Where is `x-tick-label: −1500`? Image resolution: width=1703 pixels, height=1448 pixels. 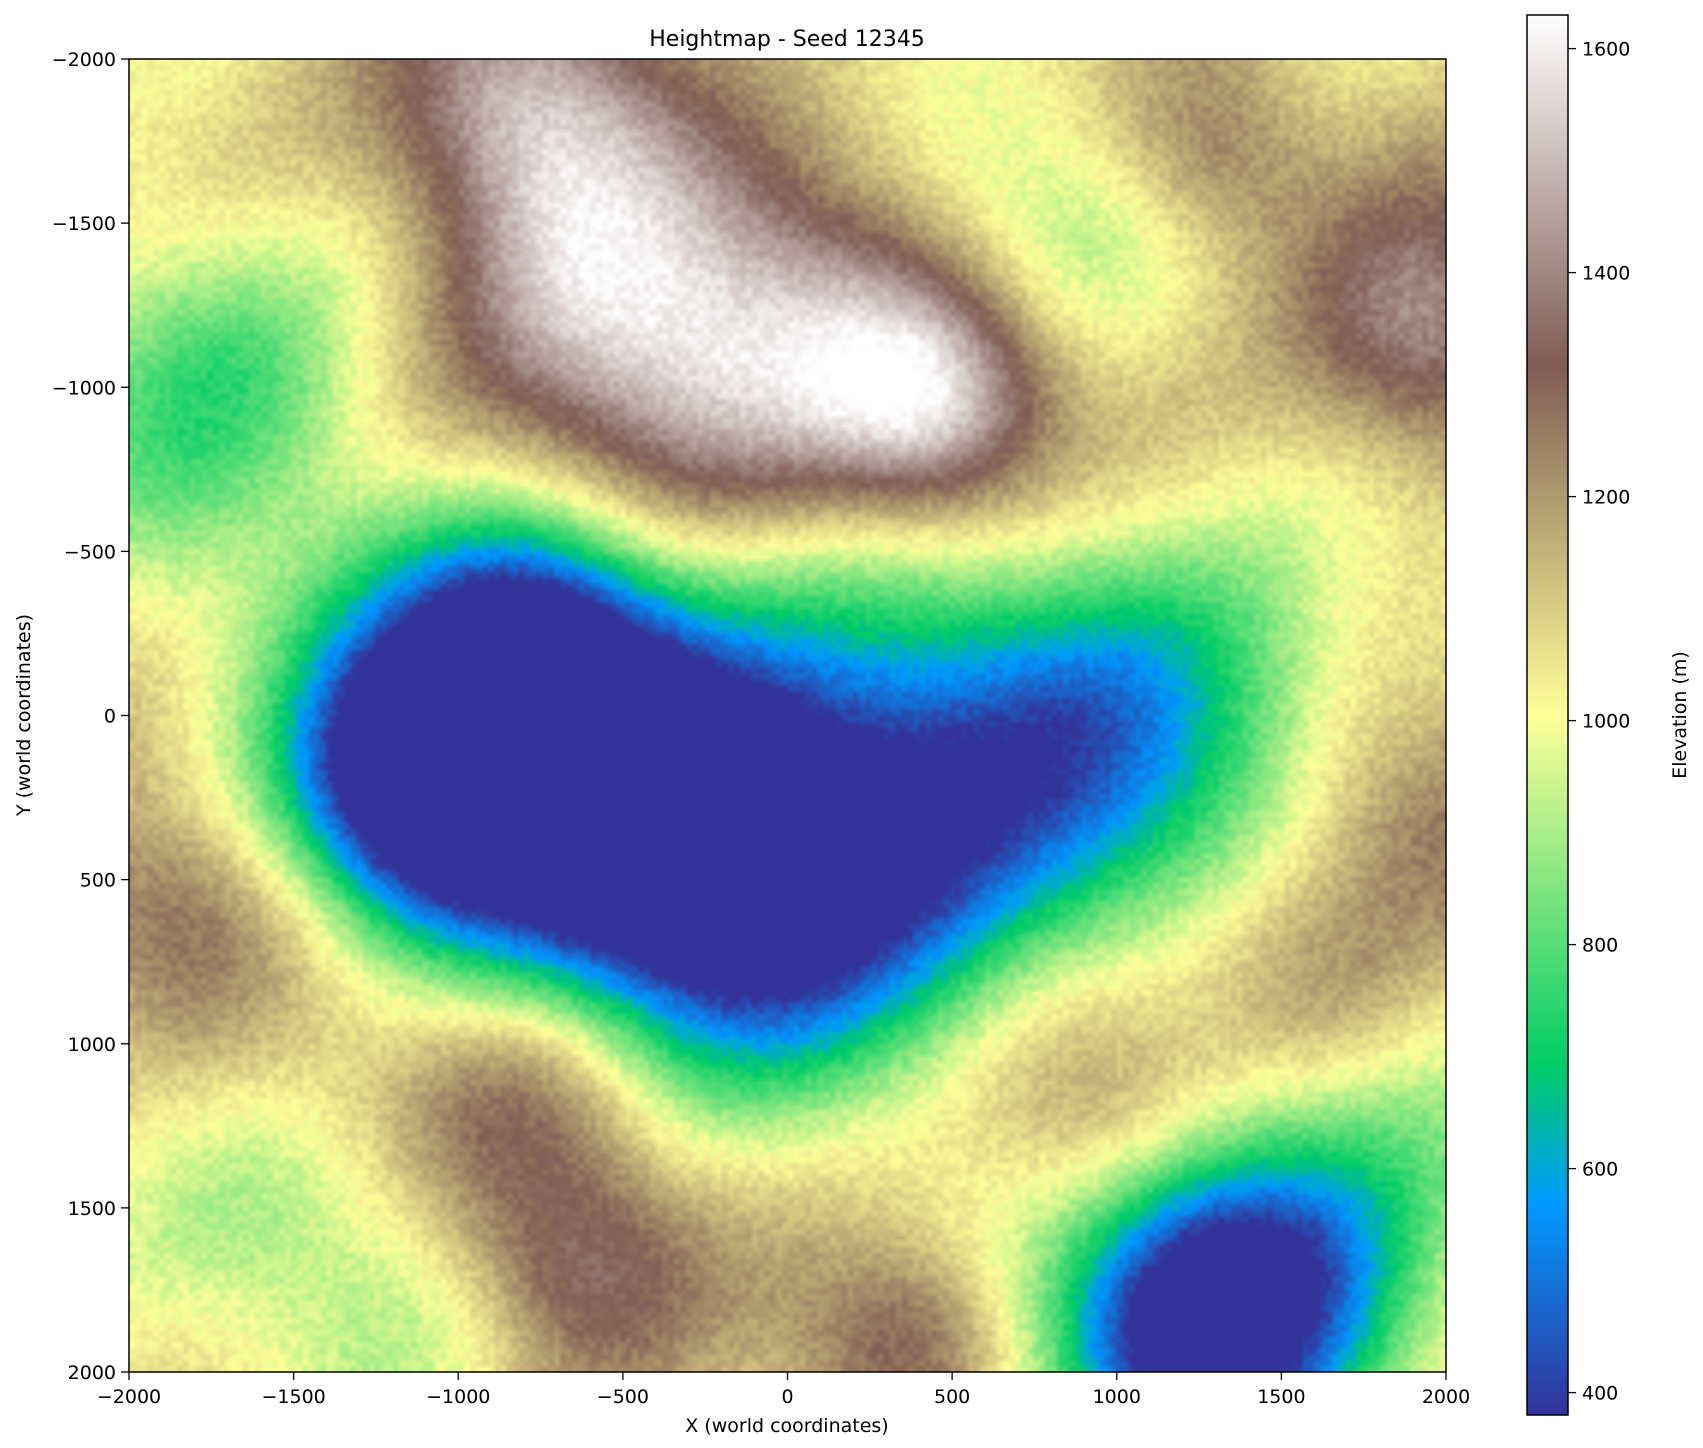
x-tick-label: −1500 is located at coordinates (293, 1397).